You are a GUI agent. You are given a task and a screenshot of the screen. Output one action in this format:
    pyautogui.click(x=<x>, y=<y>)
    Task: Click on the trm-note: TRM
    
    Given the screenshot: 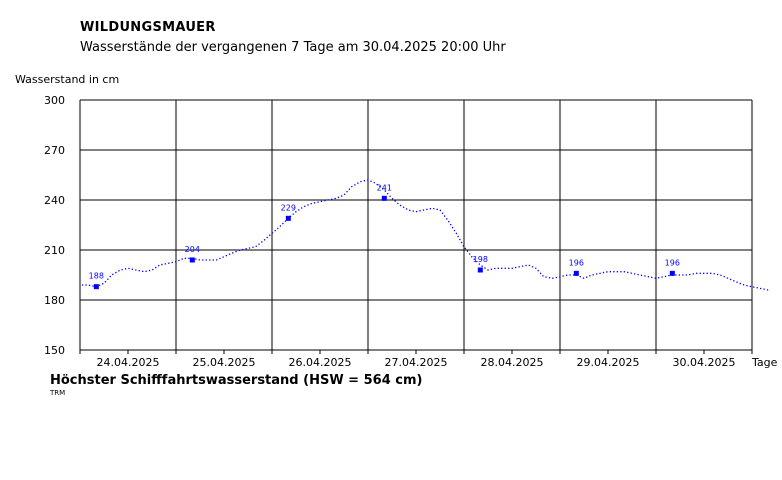 What is the action you would take?
    pyautogui.click(x=58, y=393)
    